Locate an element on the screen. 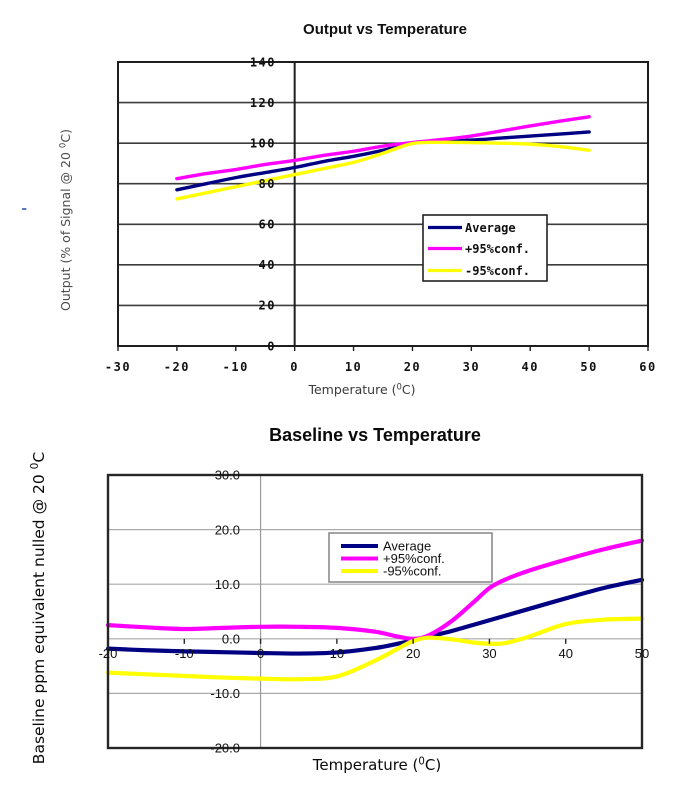 Image resolution: width=687 pixels, height=792 pixels. y-axis-label: Baseline ppm equivalent nulled @ 20 0C is located at coordinates (38, 608).